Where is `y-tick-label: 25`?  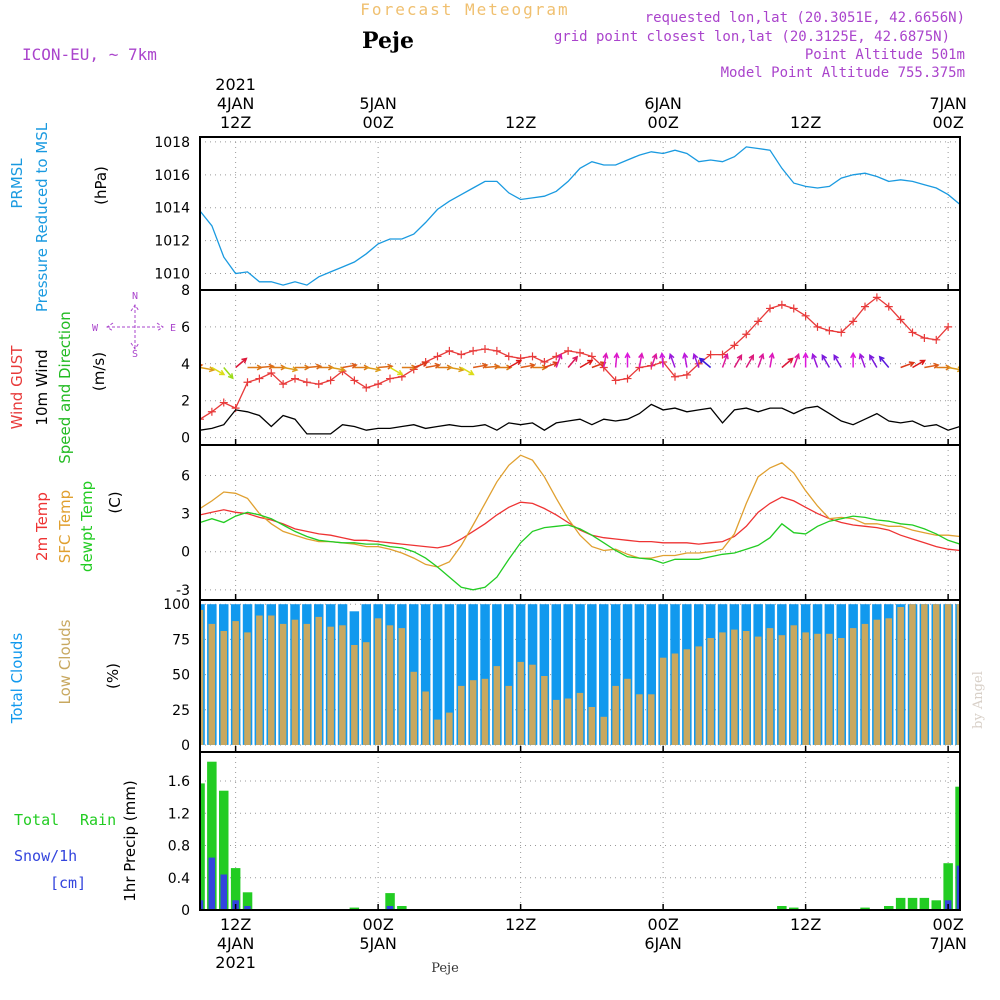 y-tick-label: 25 is located at coordinates (181, 711).